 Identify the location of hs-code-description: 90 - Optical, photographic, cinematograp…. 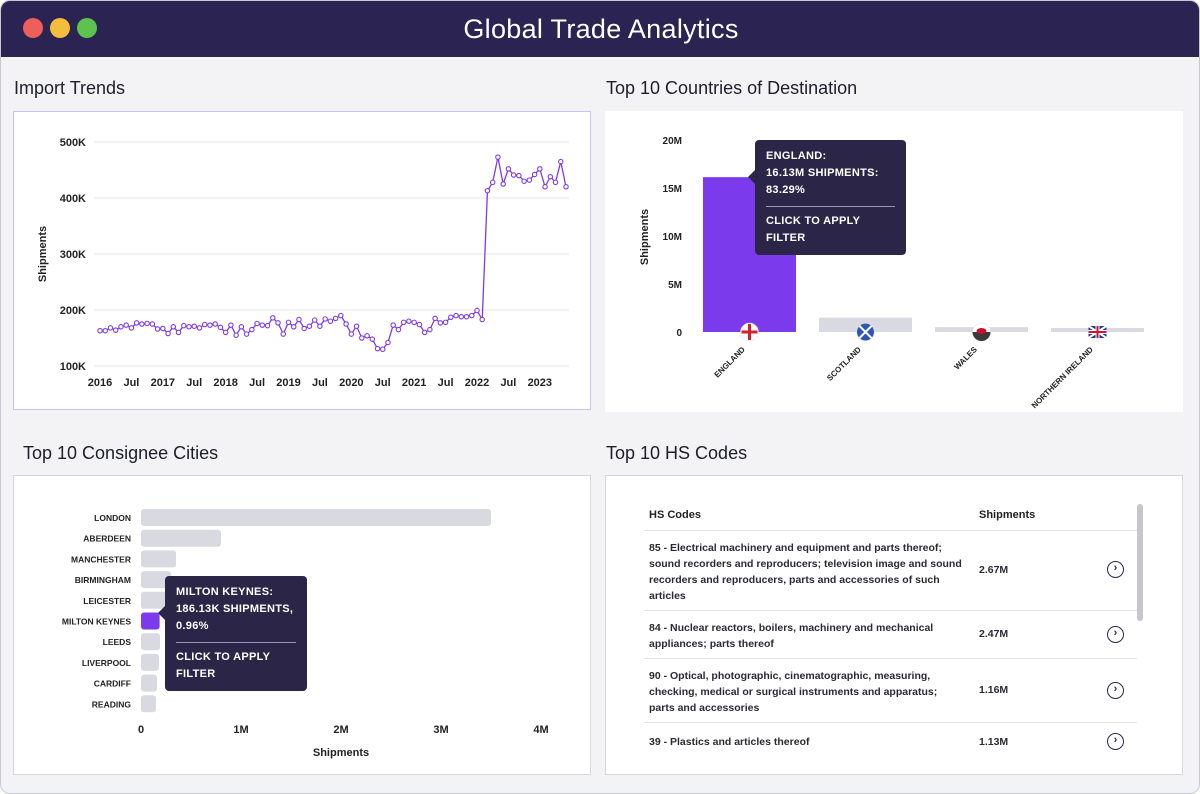
(793, 692).